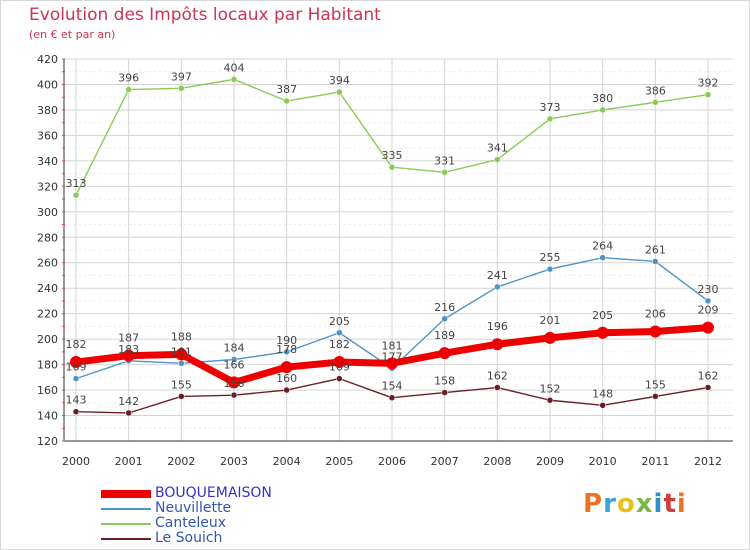 The image size is (750, 550). Describe the element at coordinates (190, 523) in the screenshot. I see `legend-label: Canteleux` at that location.